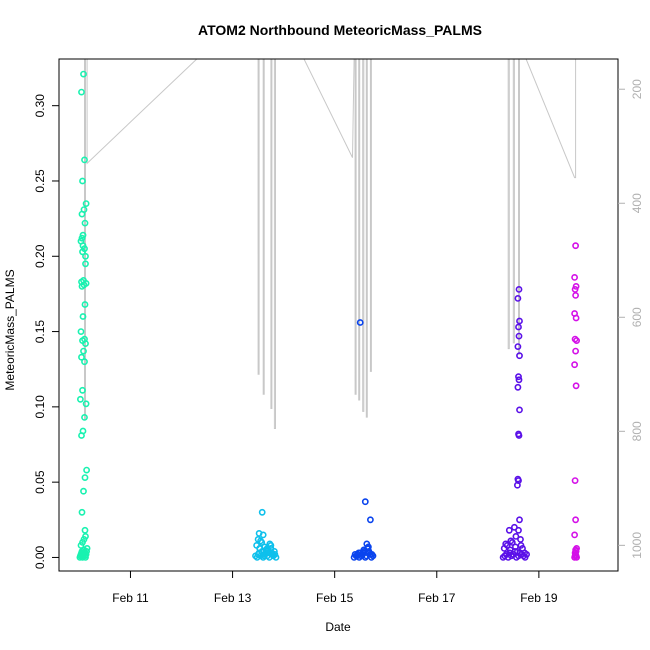 The height and width of the screenshot is (650, 650). I want to click on x-tick-label: Feb 13, so click(233, 598).